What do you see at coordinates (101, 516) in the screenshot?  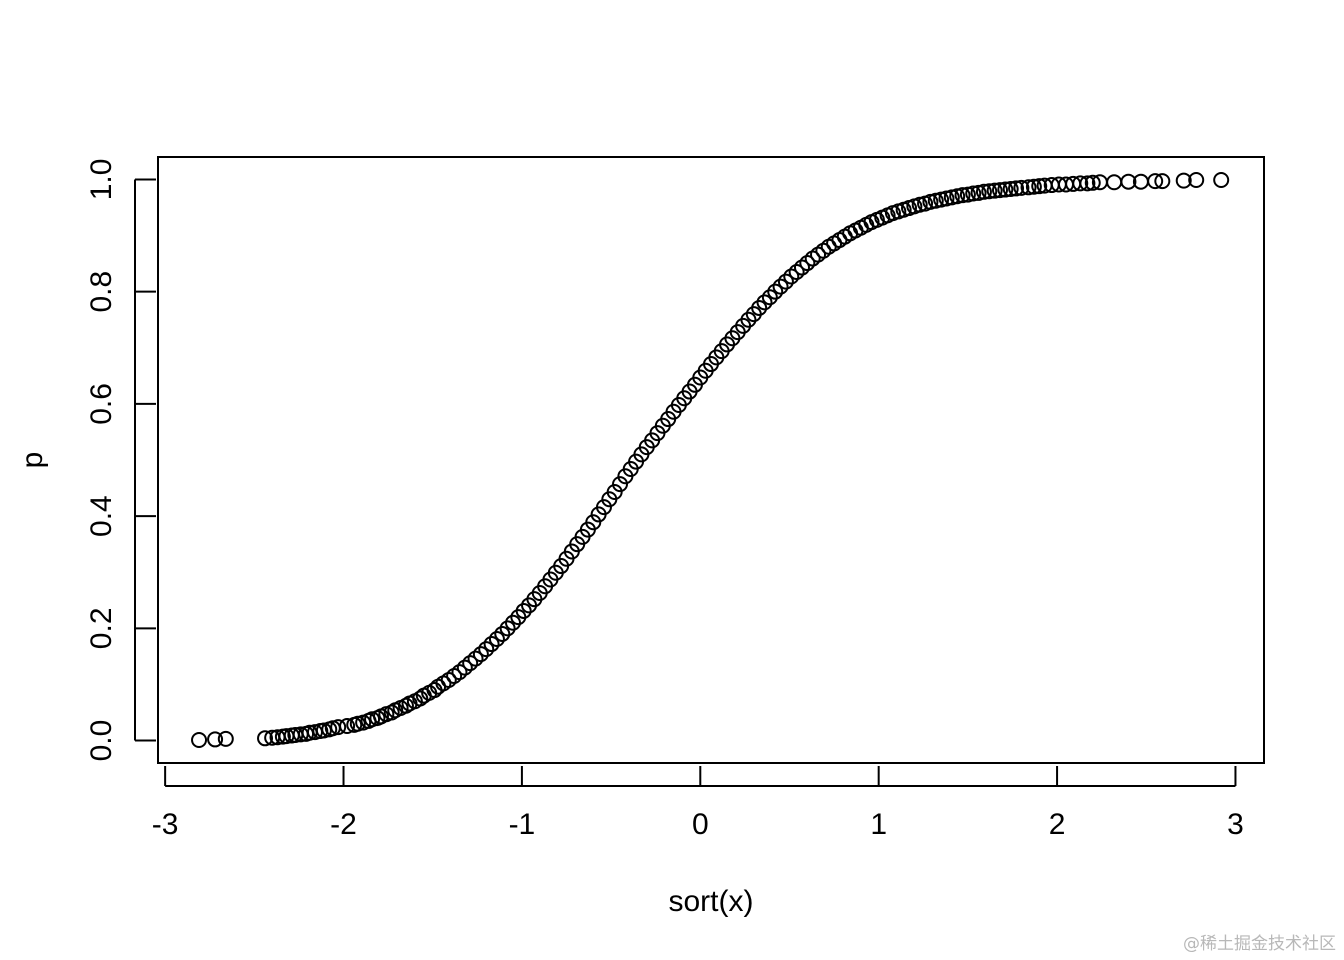 I see `y-tick-label: 0.4` at bounding box center [101, 516].